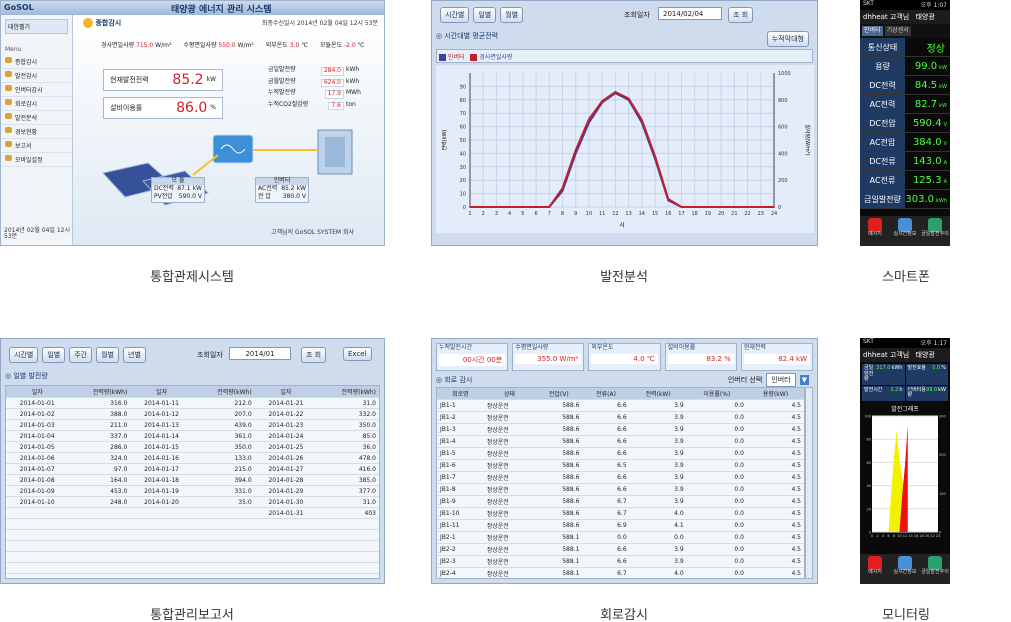  I want to click on system-title: 태양광 에너지 관리 시스템, so click(221, 10).